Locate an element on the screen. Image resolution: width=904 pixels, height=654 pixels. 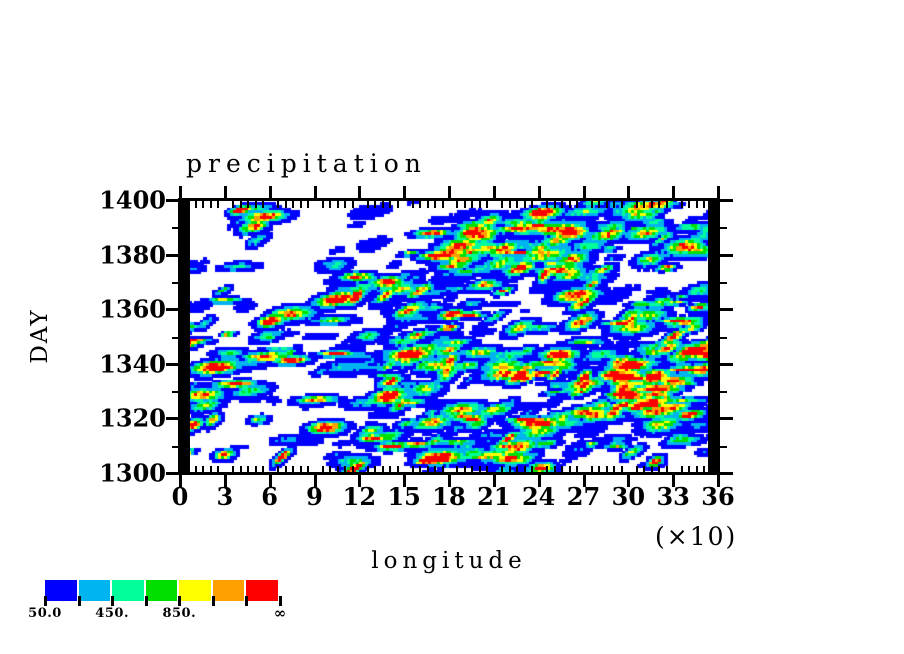
axis-line-right is located at coordinates (718, 336).